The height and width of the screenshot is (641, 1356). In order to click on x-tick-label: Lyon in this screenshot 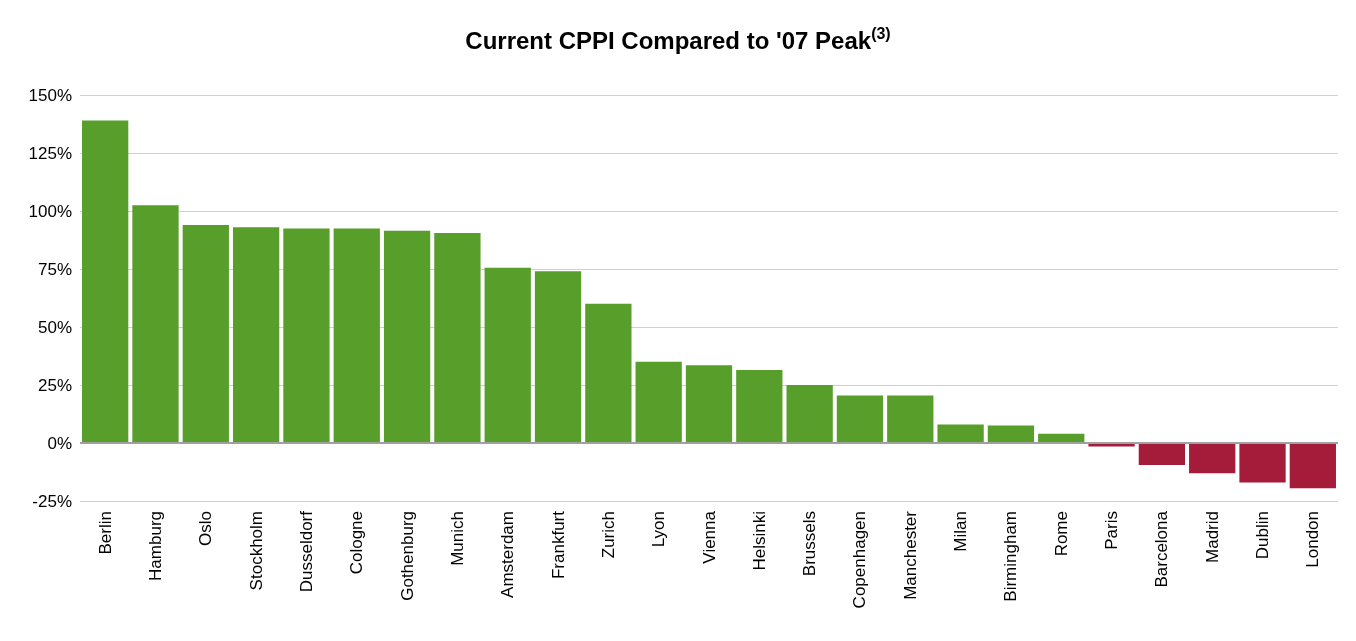, I will do `click(659, 529)`.